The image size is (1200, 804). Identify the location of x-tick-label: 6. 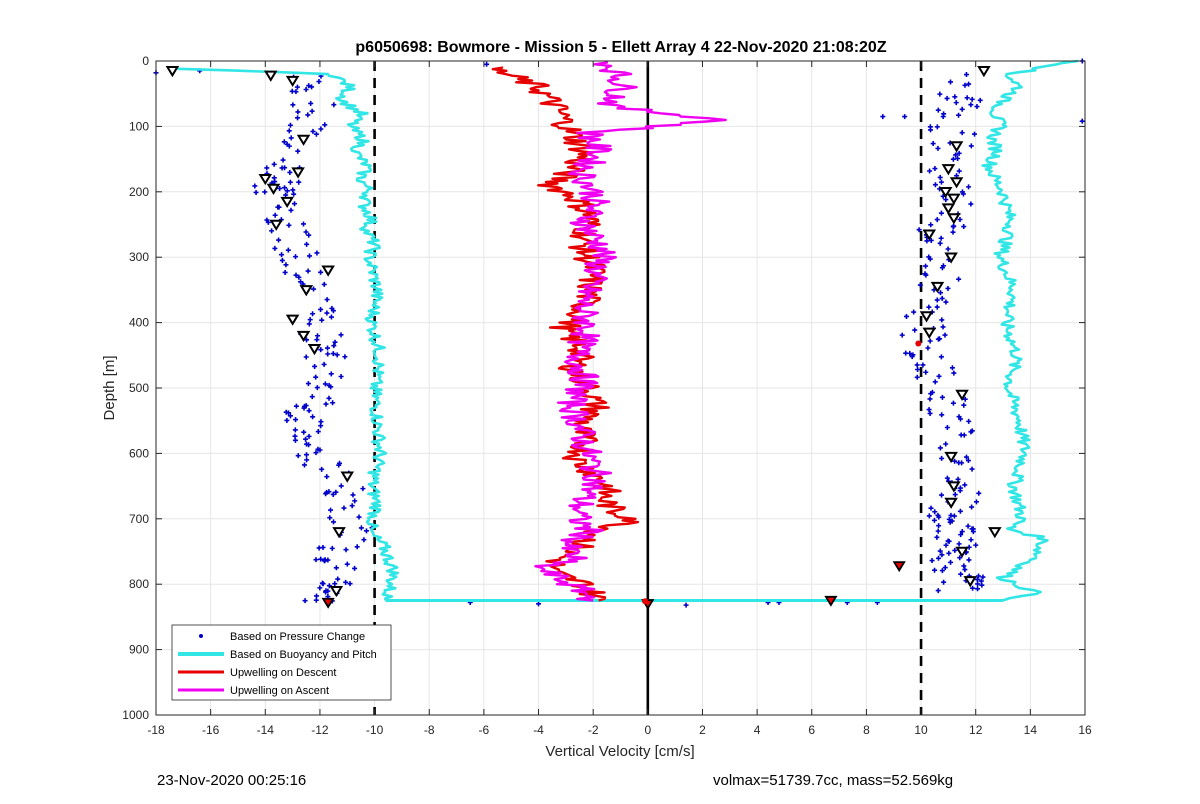
(811, 730).